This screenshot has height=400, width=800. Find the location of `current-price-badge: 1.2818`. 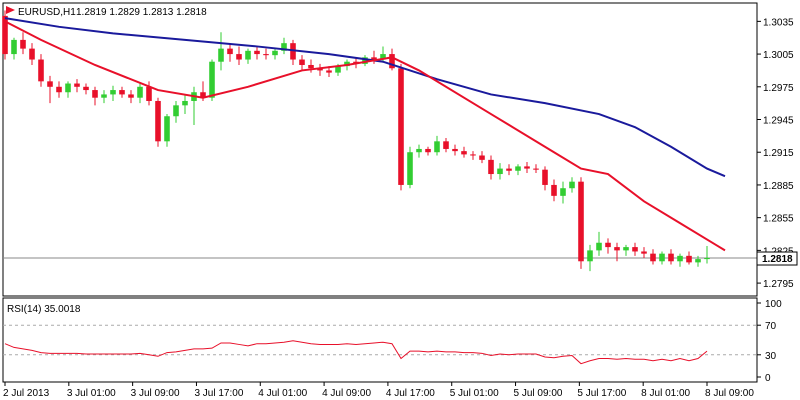

current-price-badge: 1.2818 is located at coordinates (777, 258).